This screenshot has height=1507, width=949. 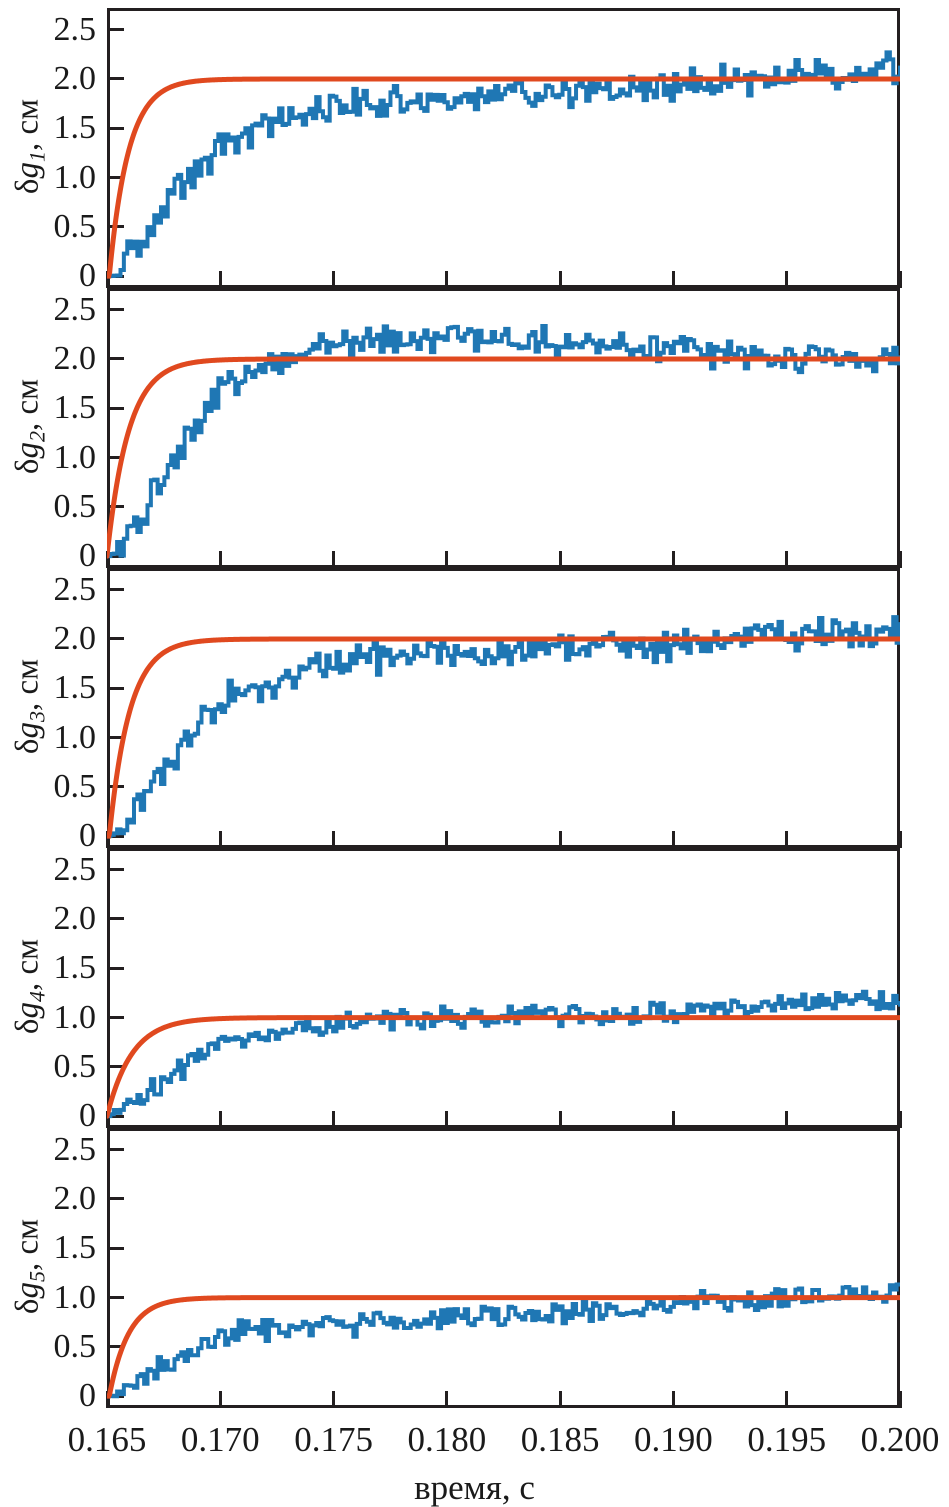 I want to click on y-axis-label-4: δg4, см, so click(x=29, y=986).